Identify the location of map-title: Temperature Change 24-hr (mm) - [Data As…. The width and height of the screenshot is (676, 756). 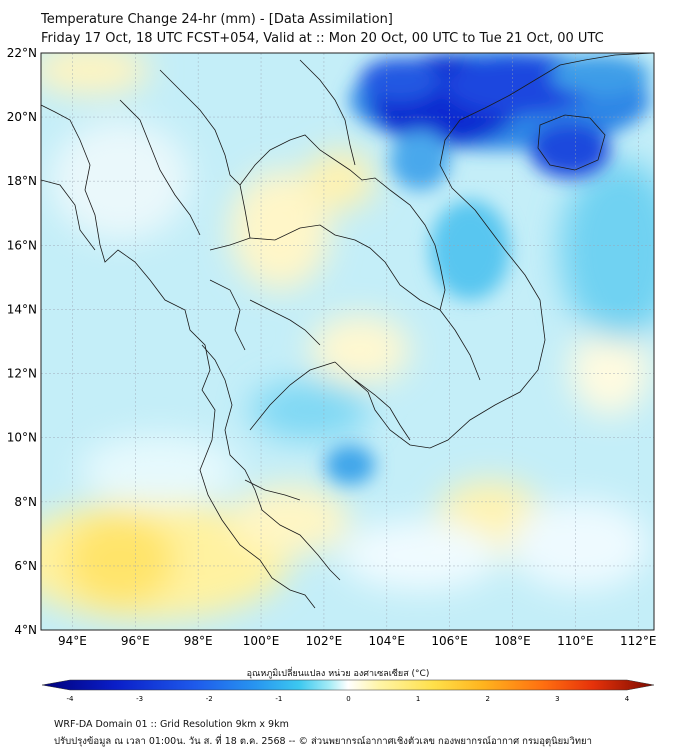
(217, 19).